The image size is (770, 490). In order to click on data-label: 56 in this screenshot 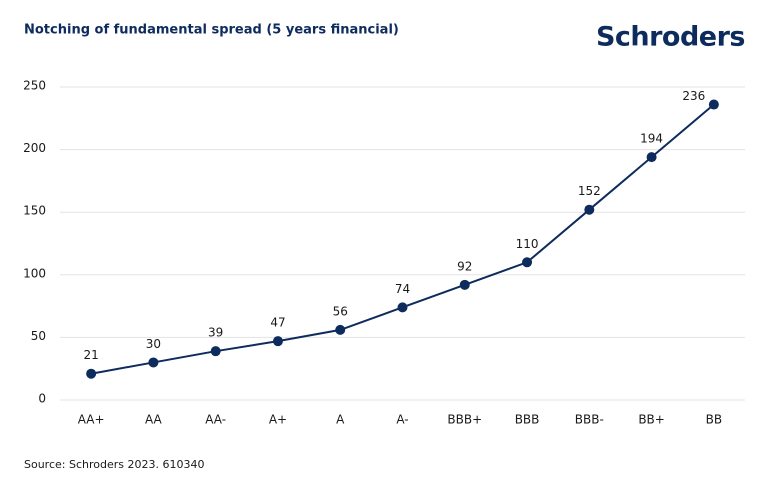, I will do `click(340, 311)`.